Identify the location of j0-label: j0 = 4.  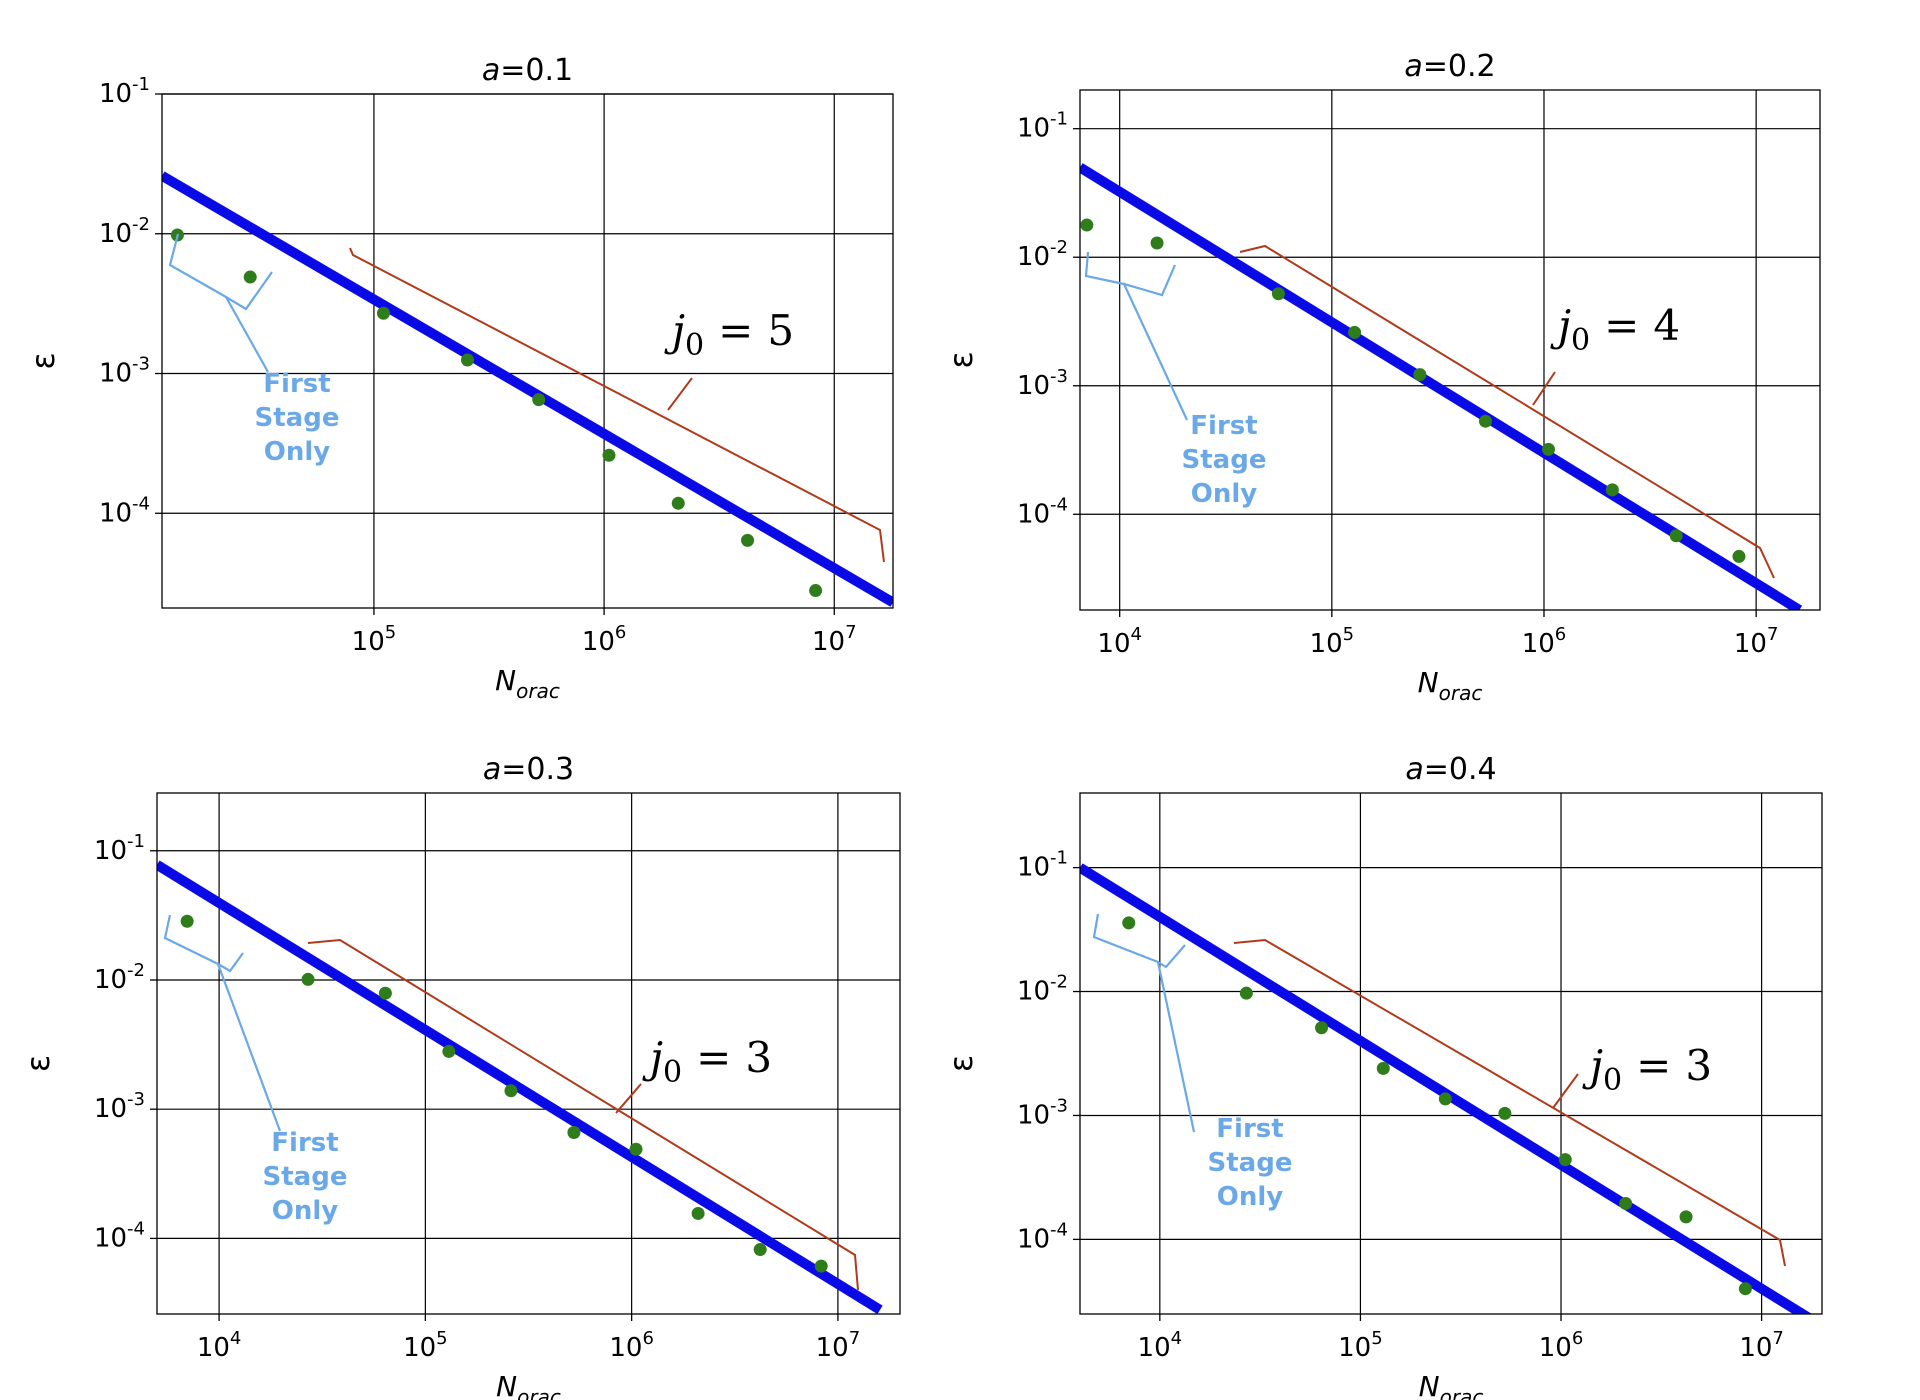
(1615, 329).